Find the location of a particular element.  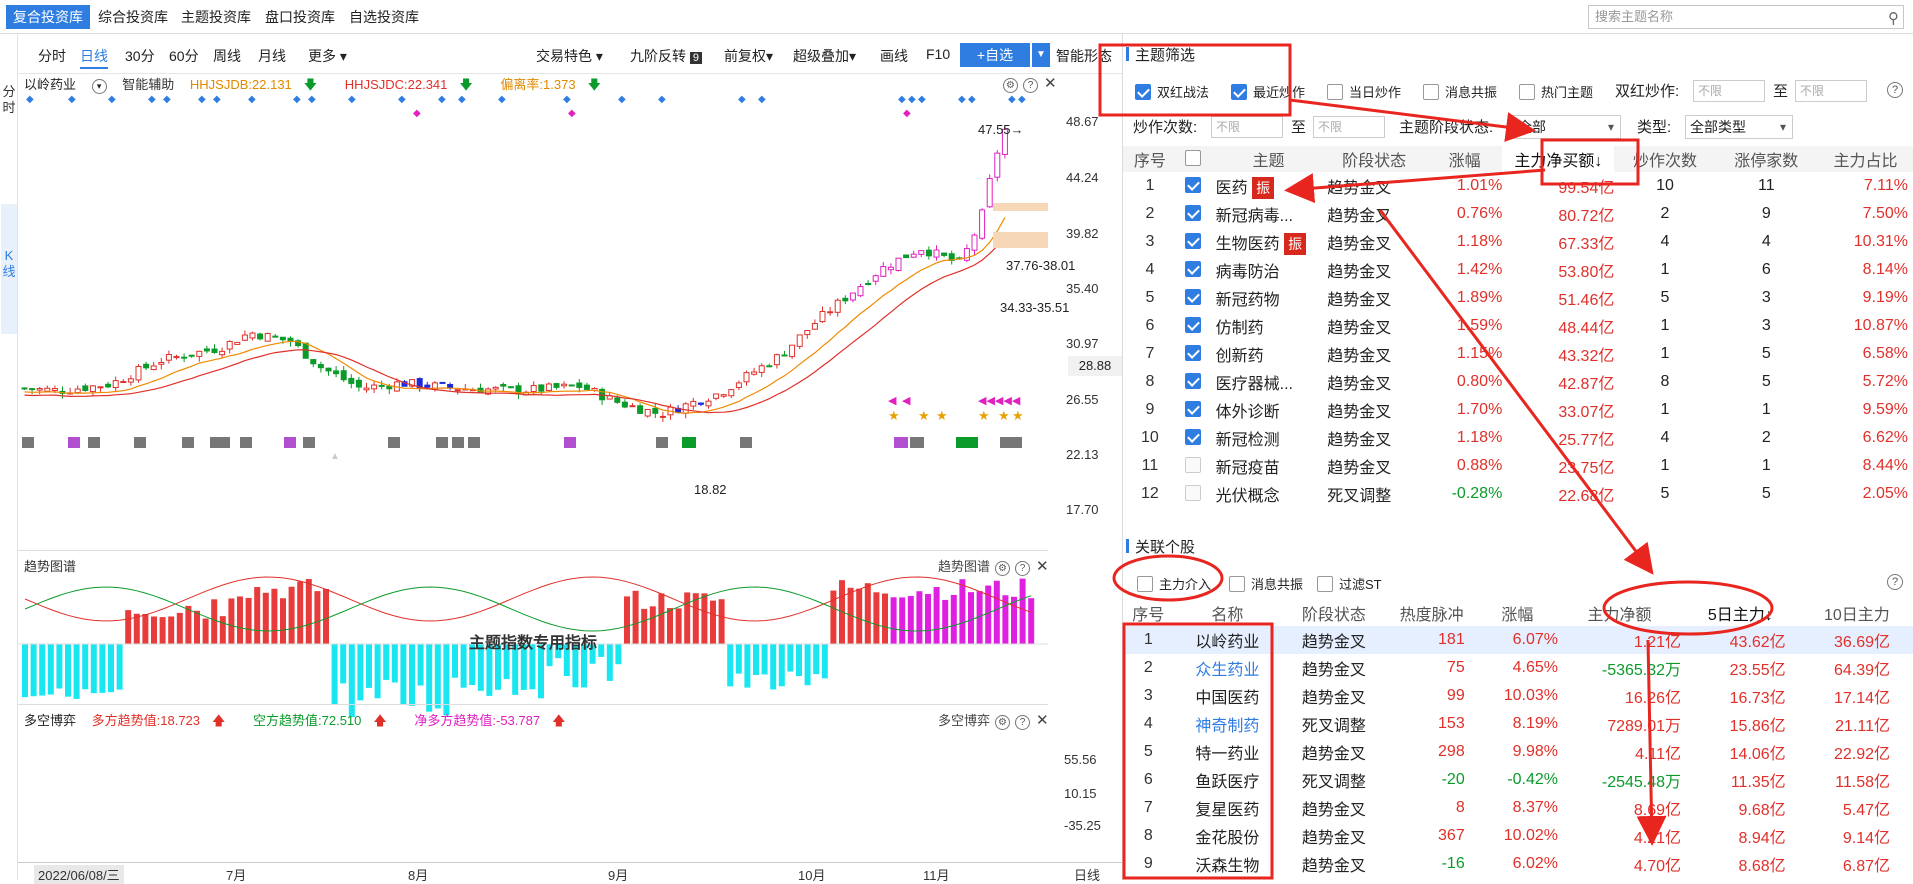

column-header: 序号 is located at coordinates (1148, 615).